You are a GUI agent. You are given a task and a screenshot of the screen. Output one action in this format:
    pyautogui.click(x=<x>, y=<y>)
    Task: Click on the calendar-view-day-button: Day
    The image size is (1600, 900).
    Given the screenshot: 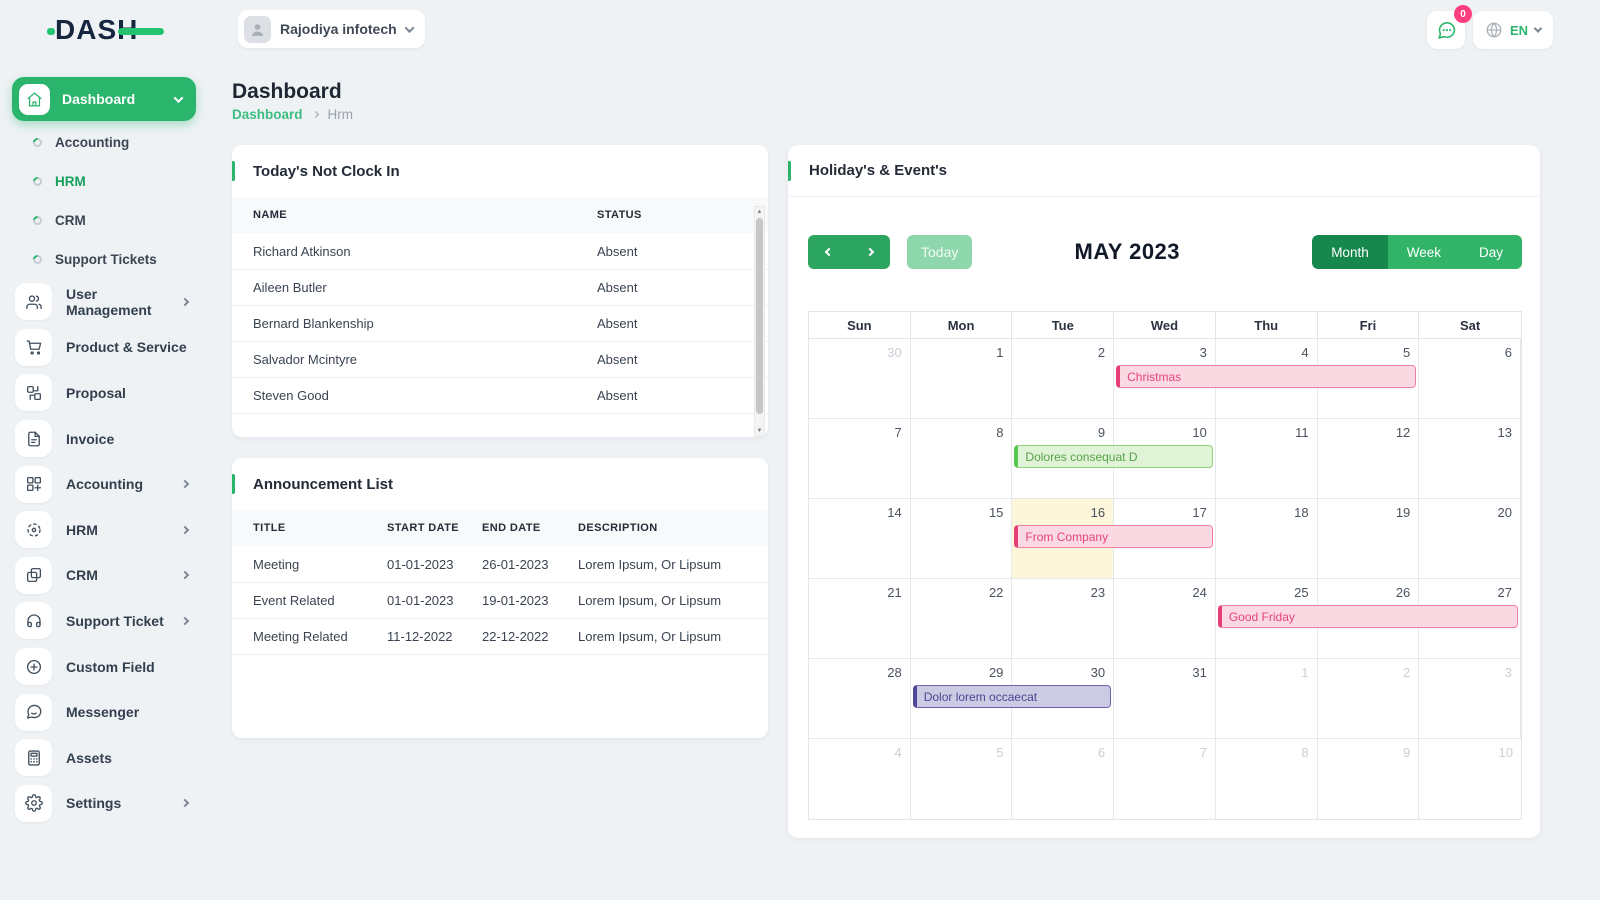 What is the action you would take?
    pyautogui.click(x=1490, y=252)
    